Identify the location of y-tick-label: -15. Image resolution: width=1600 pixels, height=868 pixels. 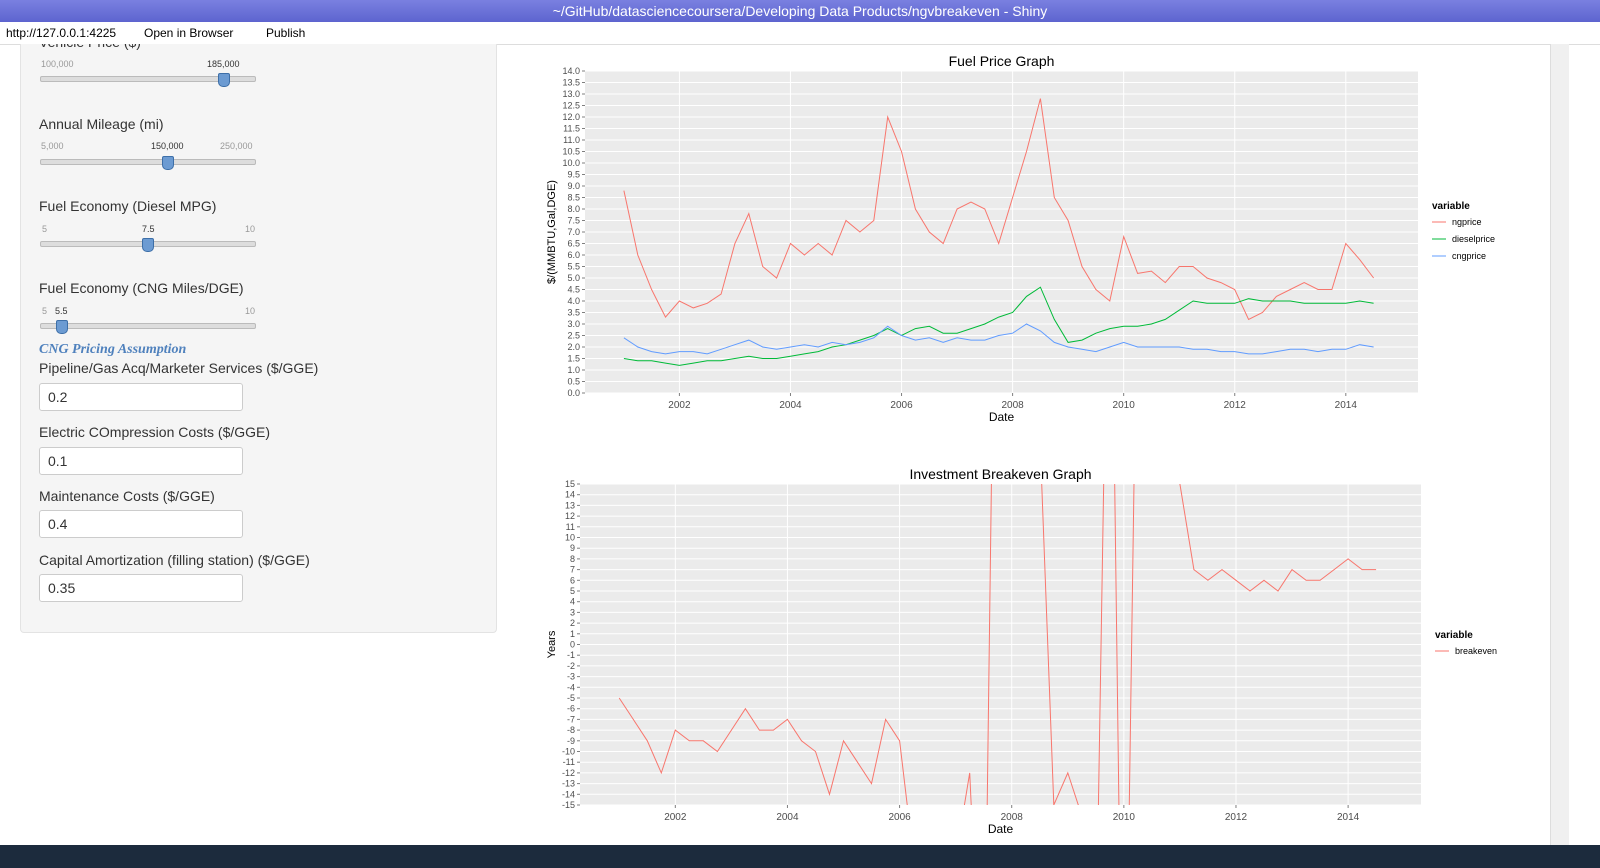
(568, 805).